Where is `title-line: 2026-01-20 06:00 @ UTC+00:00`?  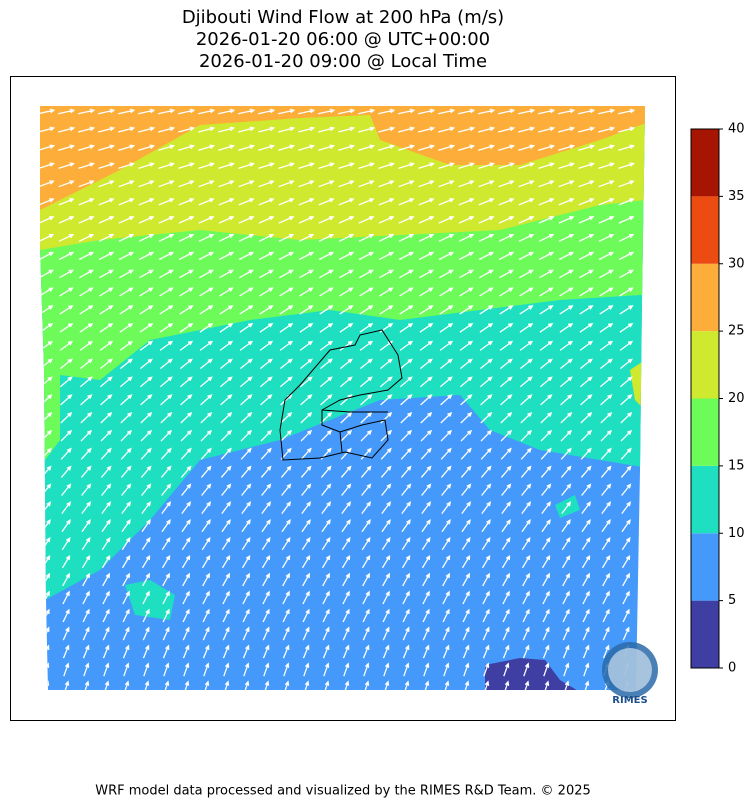
title-line: 2026-01-20 06:00 @ UTC+00:00 is located at coordinates (343, 39).